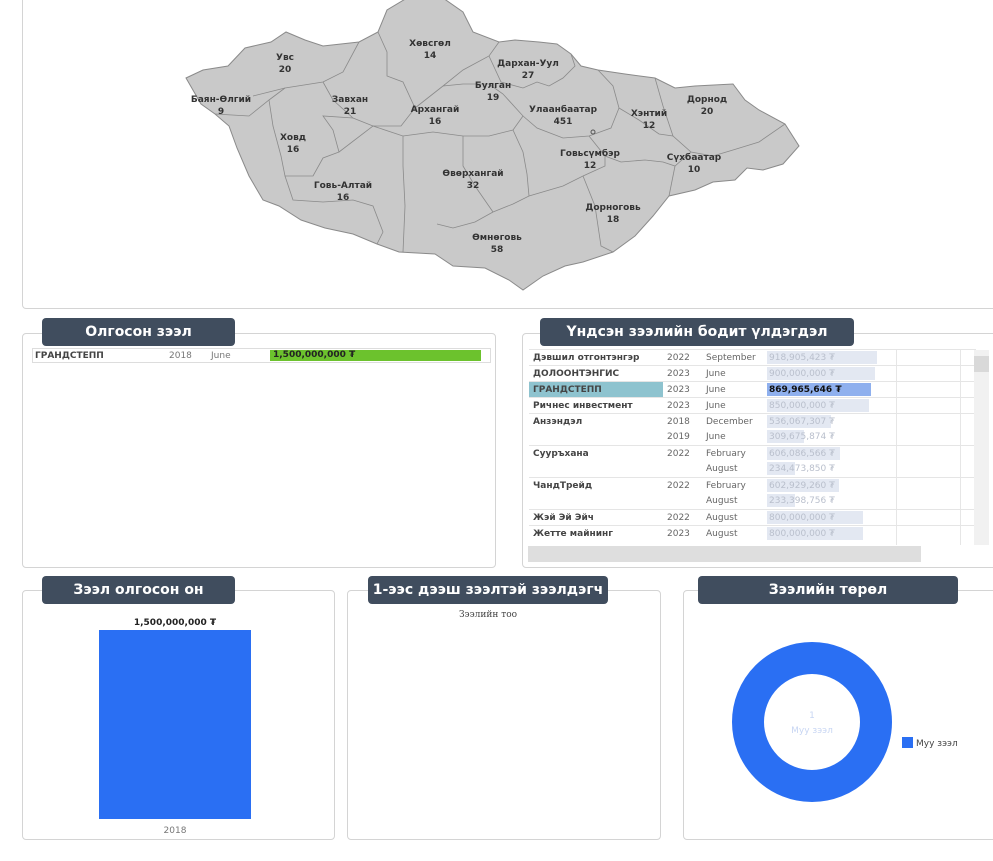 This screenshot has width=993, height=861. What do you see at coordinates (314, 355) in the screenshot?
I see `loan-amount: 1,500,000,000 ₮` at bounding box center [314, 355].